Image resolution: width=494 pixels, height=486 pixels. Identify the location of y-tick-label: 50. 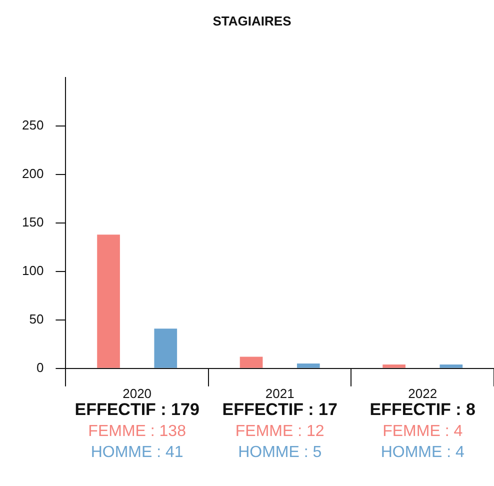
(36, 319).